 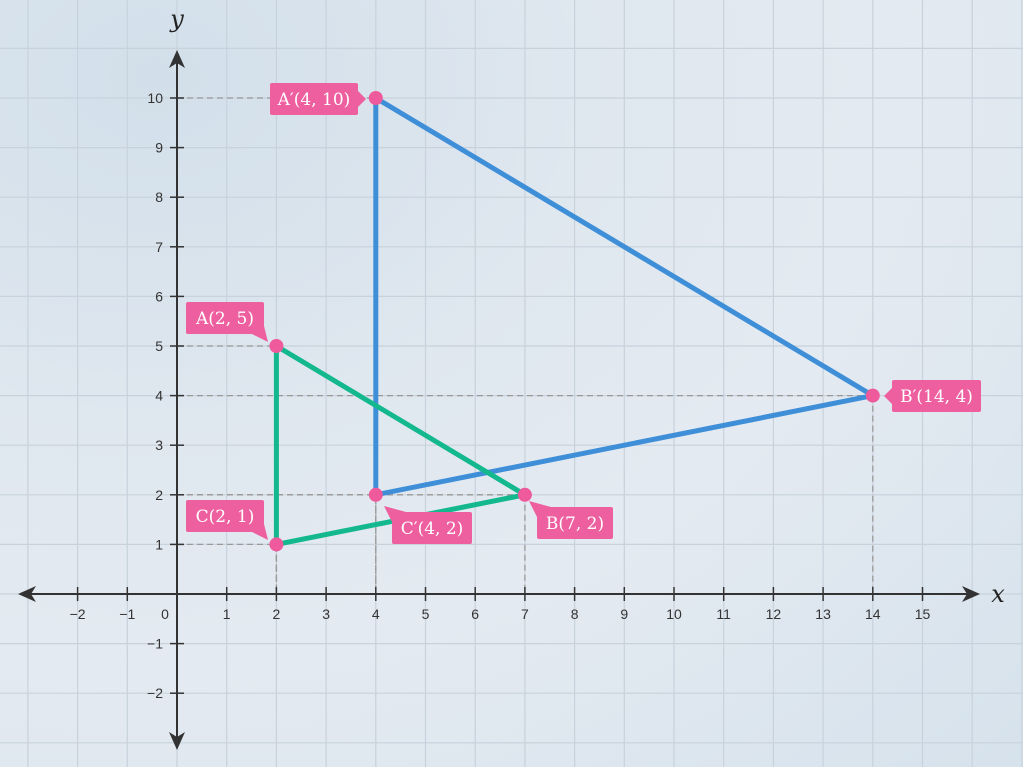 I want to click on x-tick-label: 3, so click(x=326, y=614).